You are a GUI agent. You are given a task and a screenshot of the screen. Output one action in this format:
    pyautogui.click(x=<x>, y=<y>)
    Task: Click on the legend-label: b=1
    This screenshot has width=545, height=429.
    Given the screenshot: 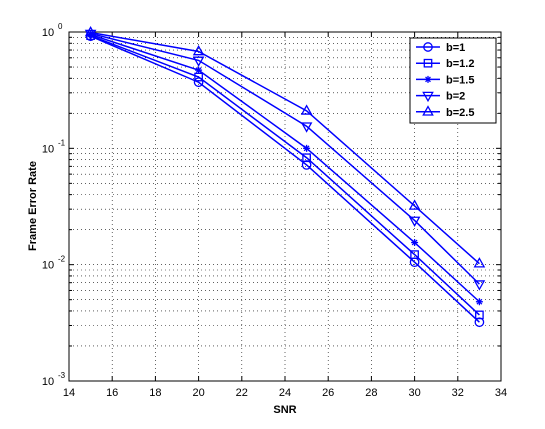 What is the action you would take?
    pyautogui.click(x=455, y=48)
    